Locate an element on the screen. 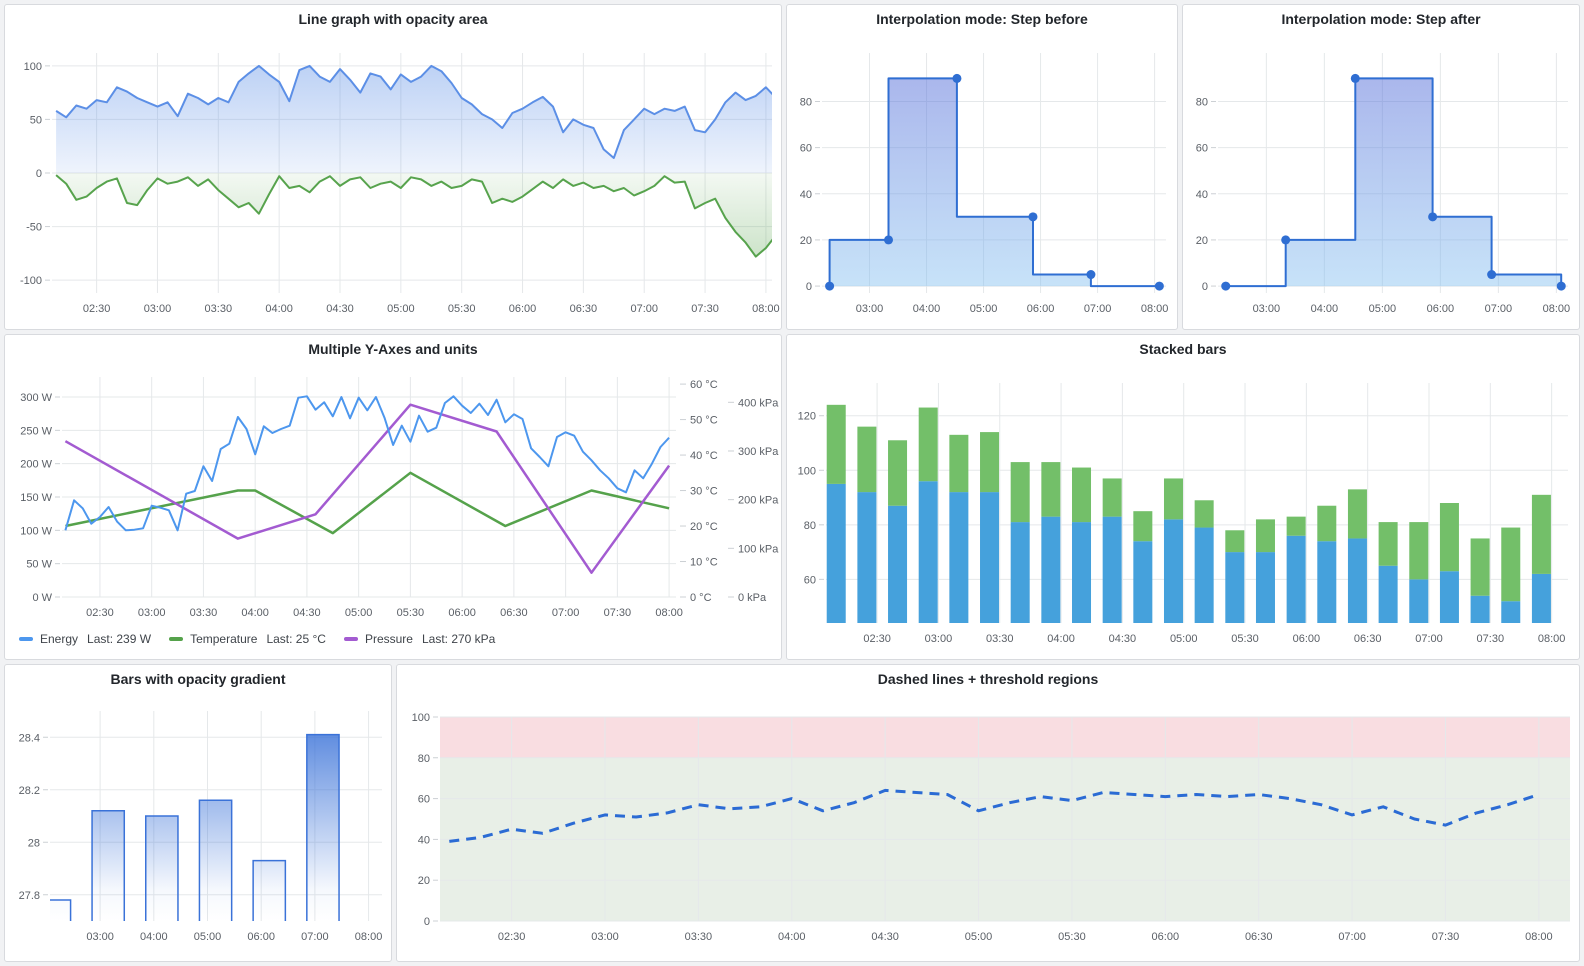  legend-item-pressure: Pressure Last: 270 kPa is located at coordinates (419, 639).